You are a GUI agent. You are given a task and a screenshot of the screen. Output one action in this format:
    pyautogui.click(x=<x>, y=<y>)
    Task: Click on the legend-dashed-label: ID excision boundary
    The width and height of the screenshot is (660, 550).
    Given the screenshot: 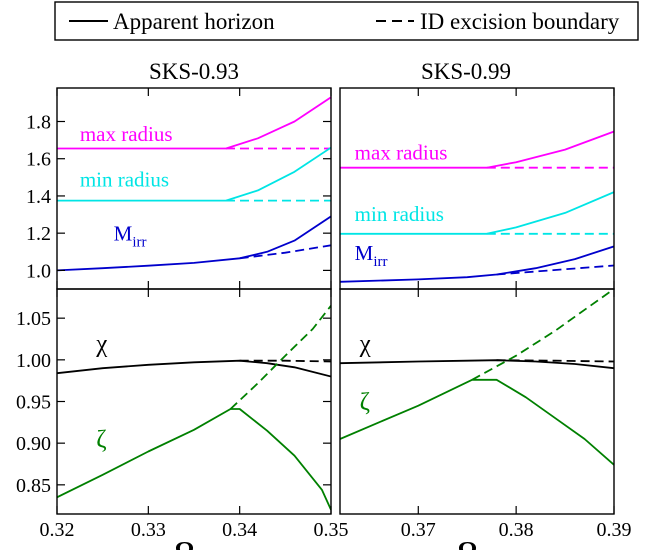 What is the action you would take?
    pyautogui.click(x=520, y=21)
    